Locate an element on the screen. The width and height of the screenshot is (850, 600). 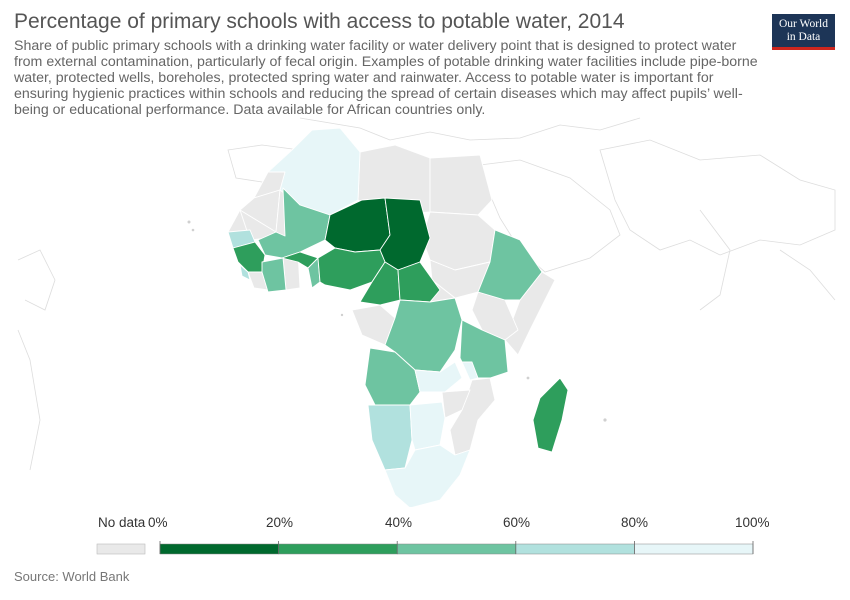
country-zimbabwe is located at coordinates (456, 404).